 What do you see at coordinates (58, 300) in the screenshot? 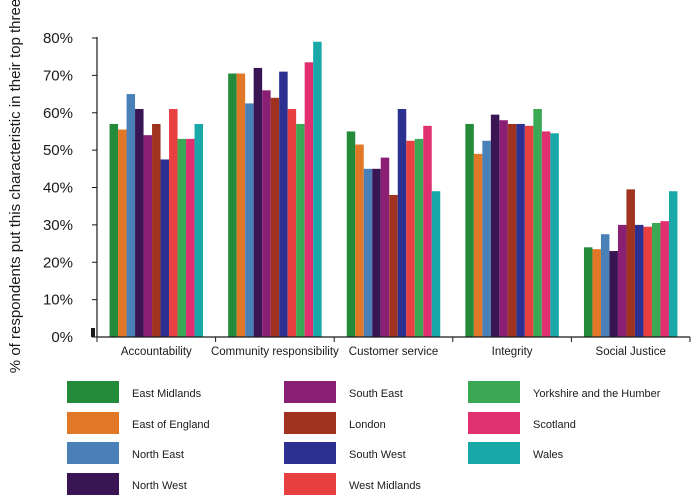
I see `y-tick-label: 10%` at bounding box center [58, 300].